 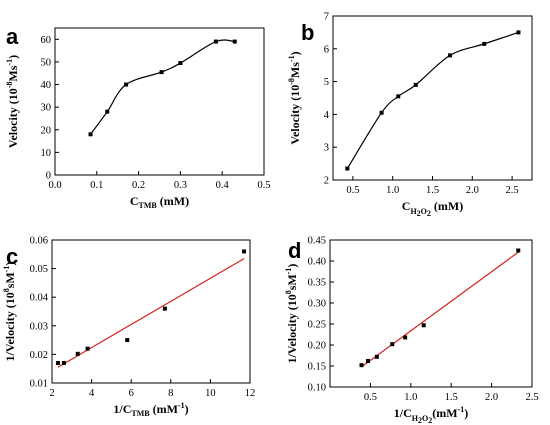 I want to click on y-tick-label: 0.06, so click(x=39, y=241).